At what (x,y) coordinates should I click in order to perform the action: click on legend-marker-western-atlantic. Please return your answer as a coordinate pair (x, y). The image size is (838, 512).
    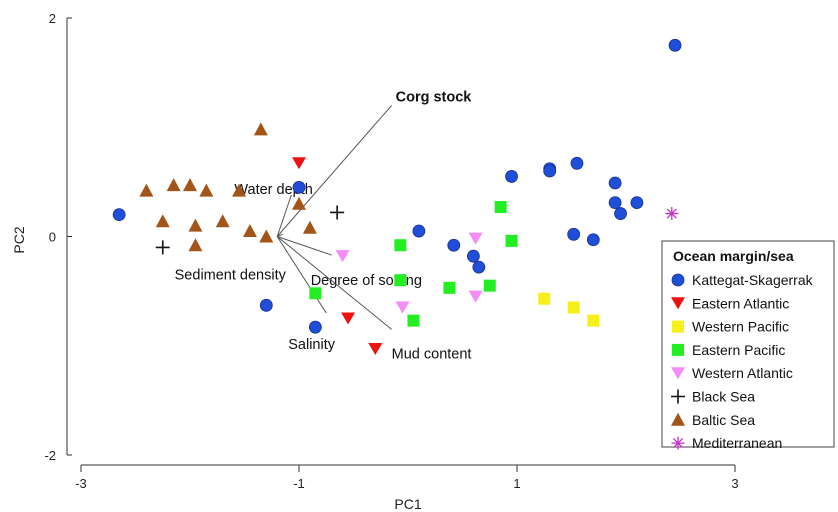
    Looking at the image, I should click on (678, 373).